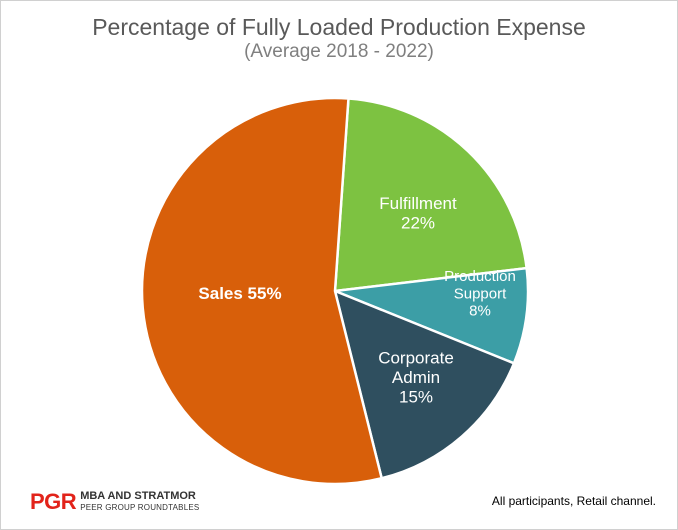 The image size is (678, 530). I want to click on pie-slice-production-support, so click(432, 315).